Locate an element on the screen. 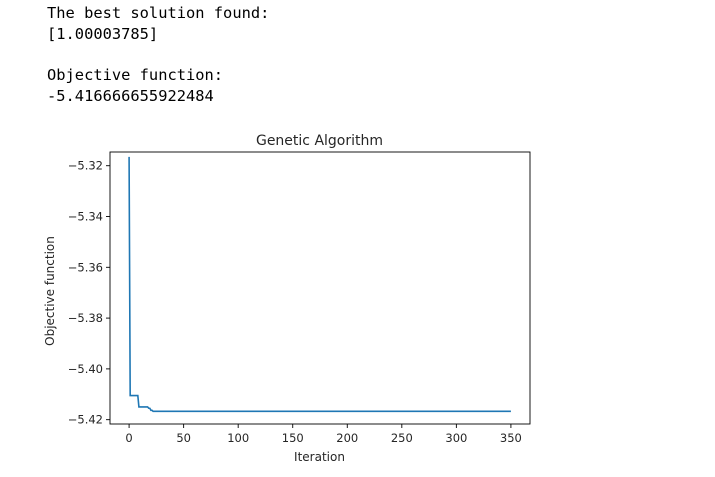  best-solution-output: The best solution found: [1.00003785] is located at coordinates (158, 24).